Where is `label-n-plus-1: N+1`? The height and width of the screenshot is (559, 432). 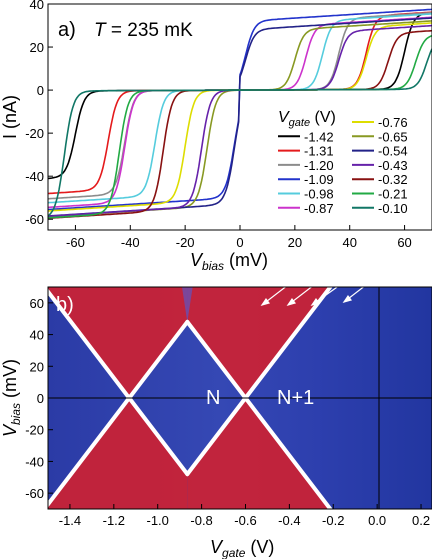
label-n-plus-1: N+1 is located at coordinates (295, 398).